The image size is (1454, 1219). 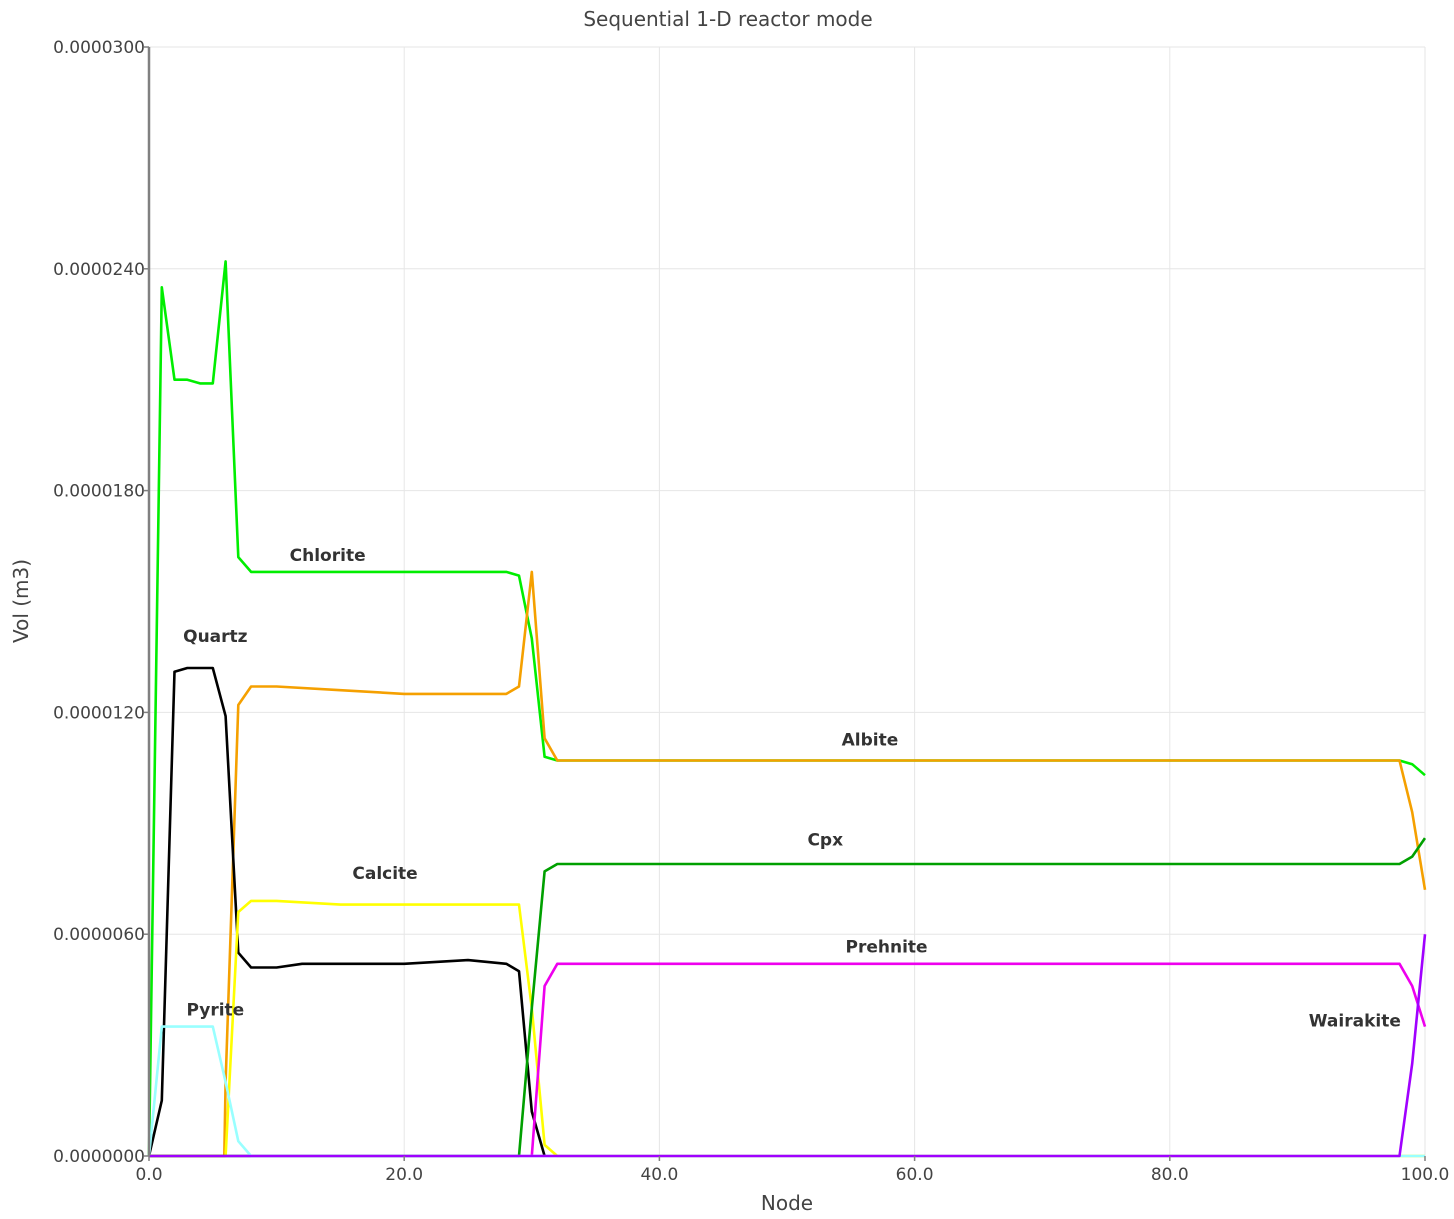 I want to click on series-line-pyrite, so click(x=786, y=1091).